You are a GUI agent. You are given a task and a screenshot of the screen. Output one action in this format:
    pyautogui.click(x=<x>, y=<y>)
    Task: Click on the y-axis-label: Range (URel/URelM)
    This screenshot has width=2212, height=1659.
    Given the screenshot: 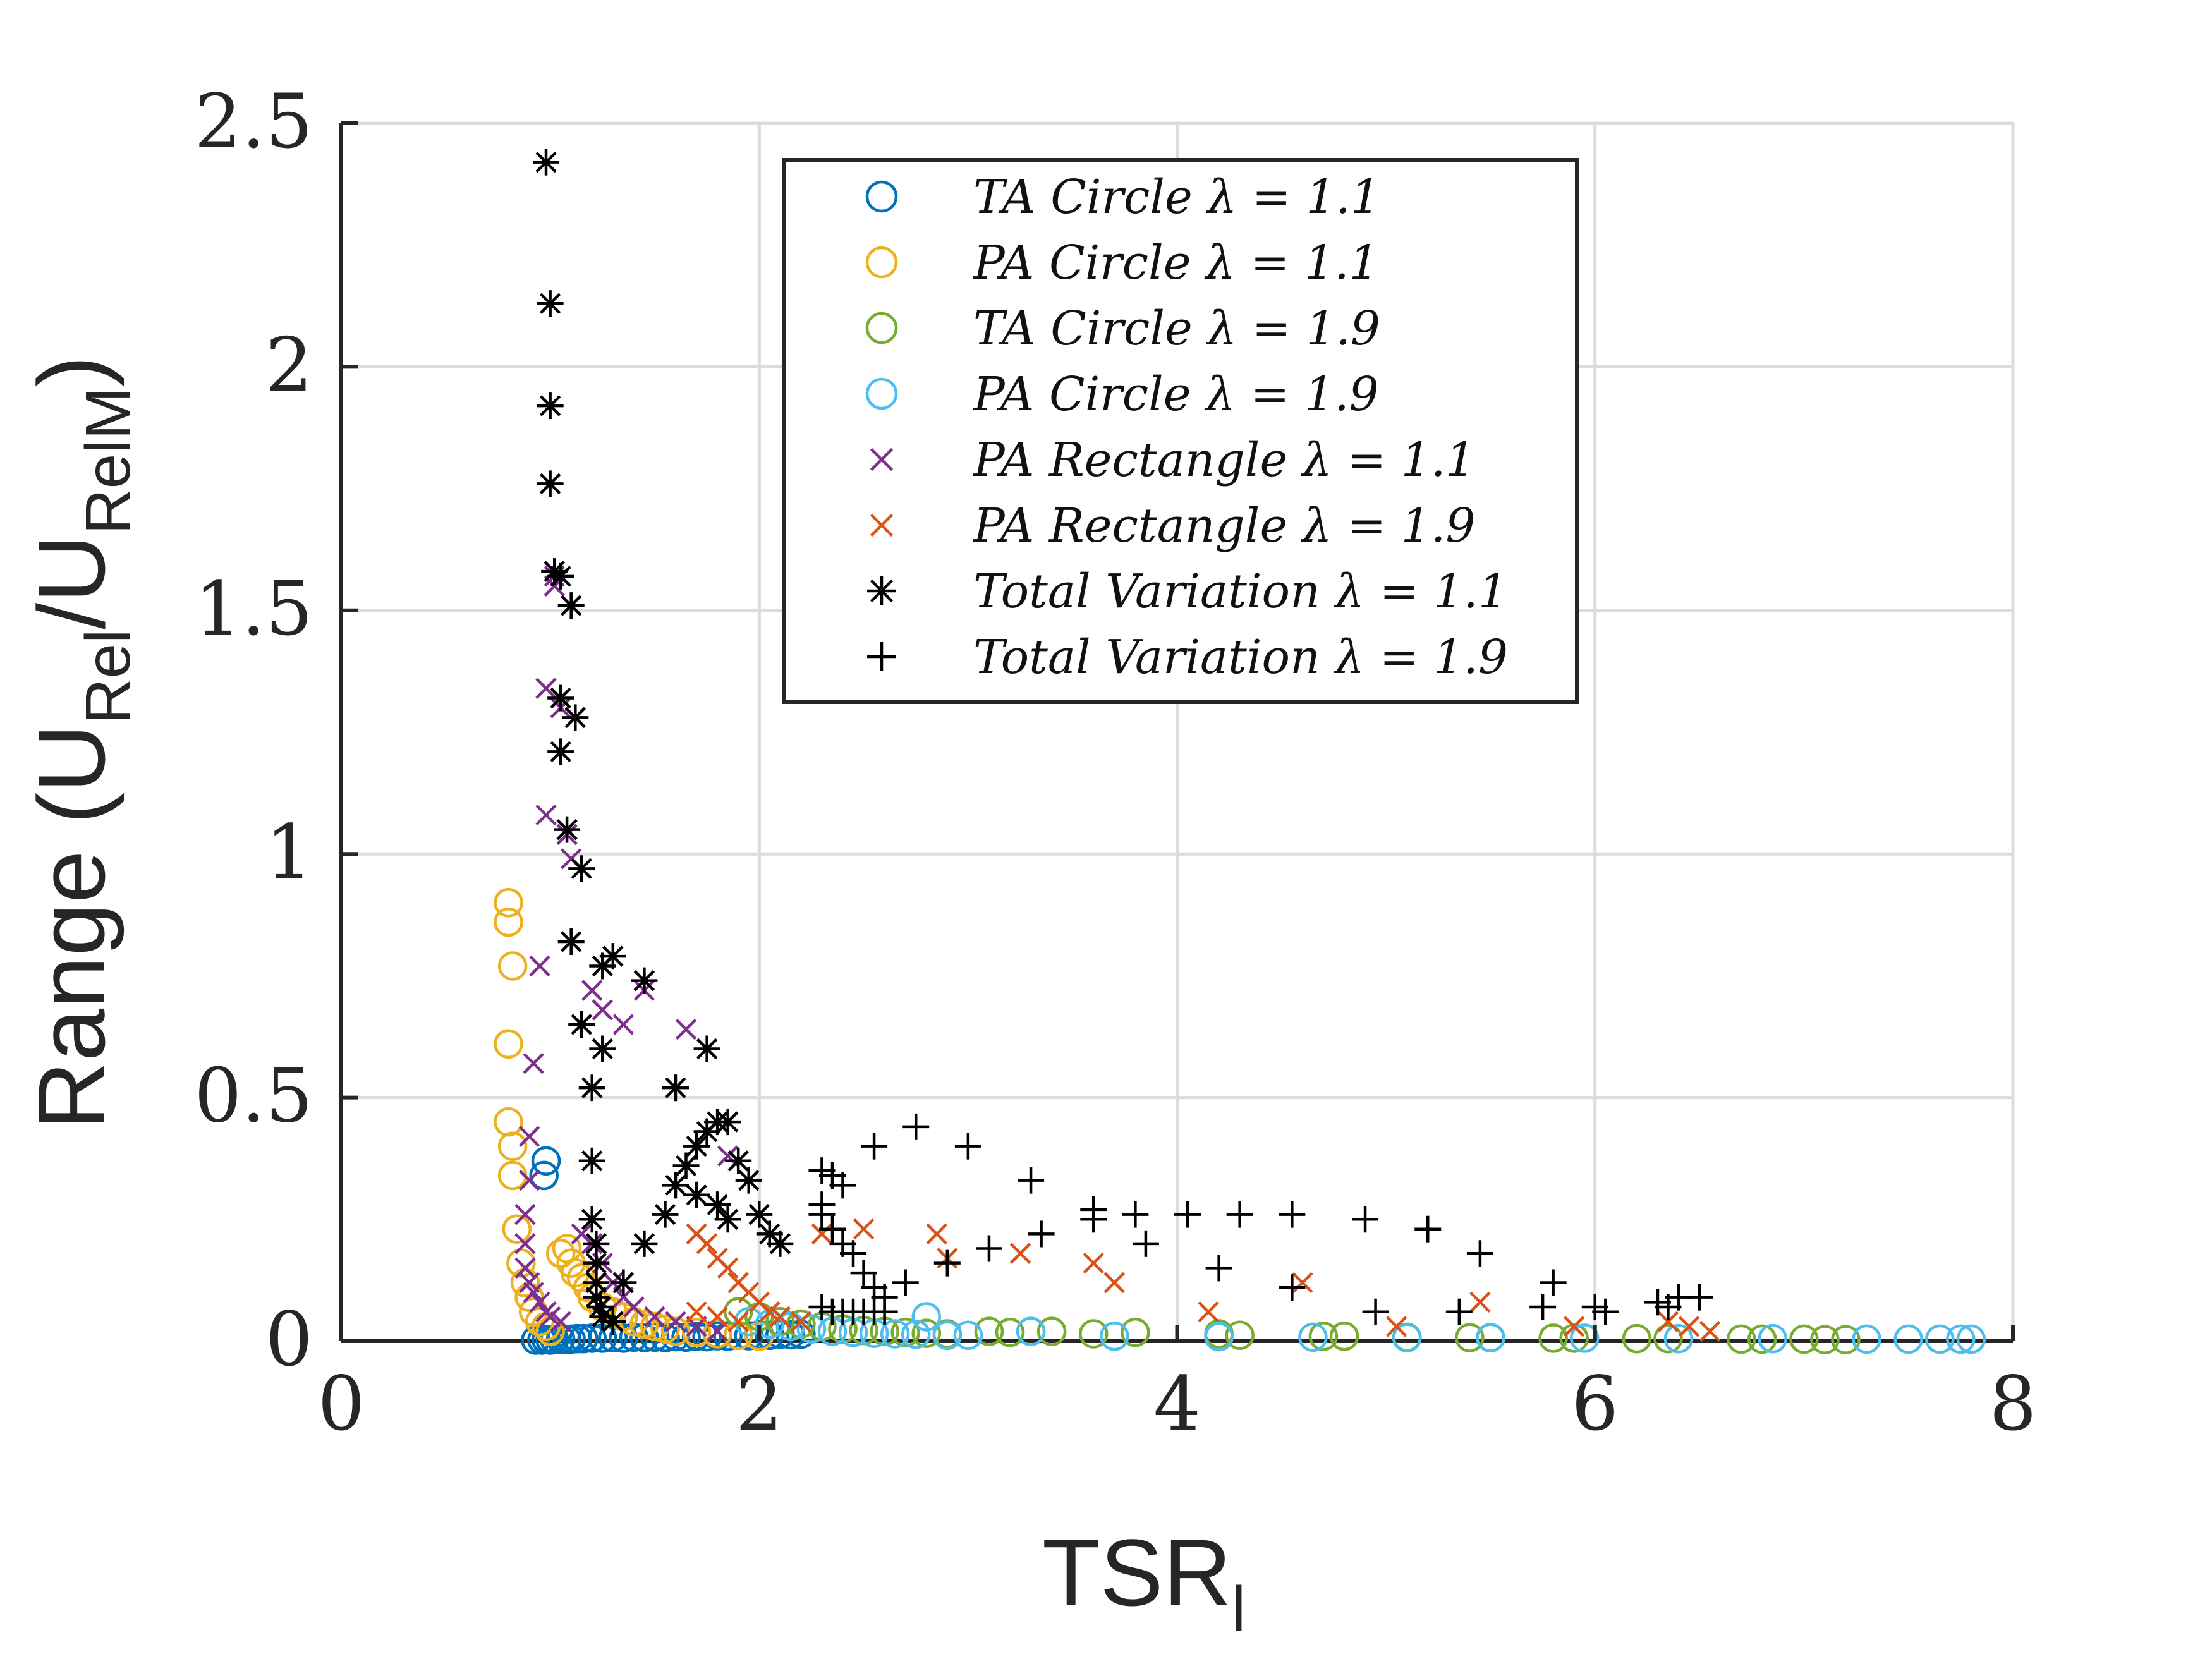 What is the action you would take?
    pyautogui.click(x=80, y=742)
    